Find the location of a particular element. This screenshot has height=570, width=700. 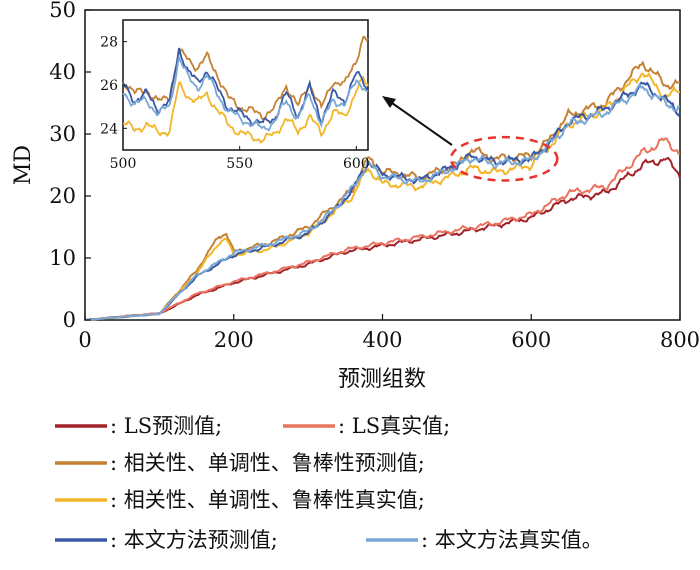

inset-x-ticks: 500 550 600 is located at coordinates (240, 159).